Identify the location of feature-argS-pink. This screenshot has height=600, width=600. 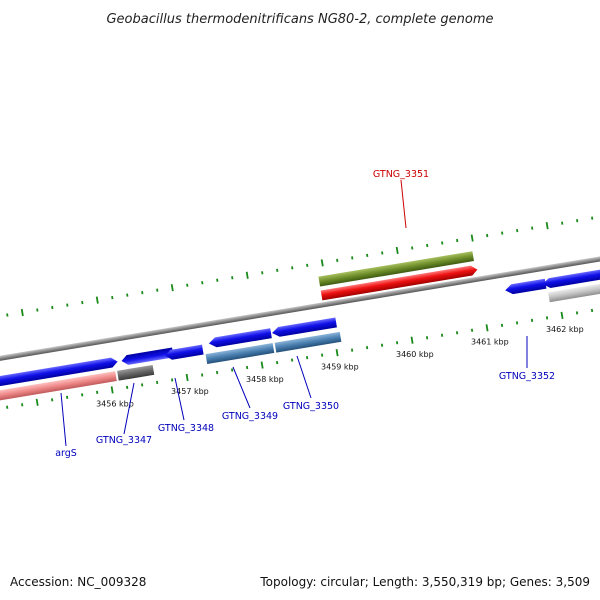
(58, 390).